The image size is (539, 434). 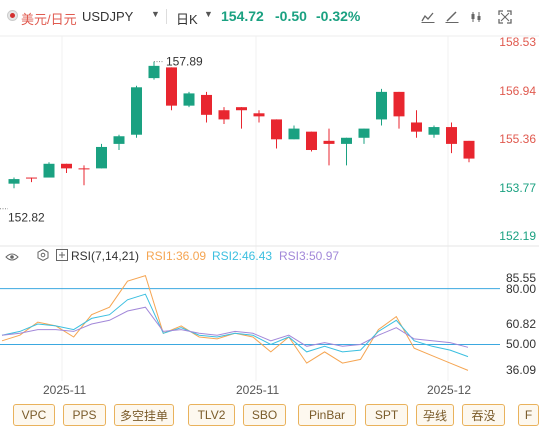 What do you see at coordinates (435, 415) in the screenshot?
I see `pattern-button: 孕线` at bounding box center [435, 415].